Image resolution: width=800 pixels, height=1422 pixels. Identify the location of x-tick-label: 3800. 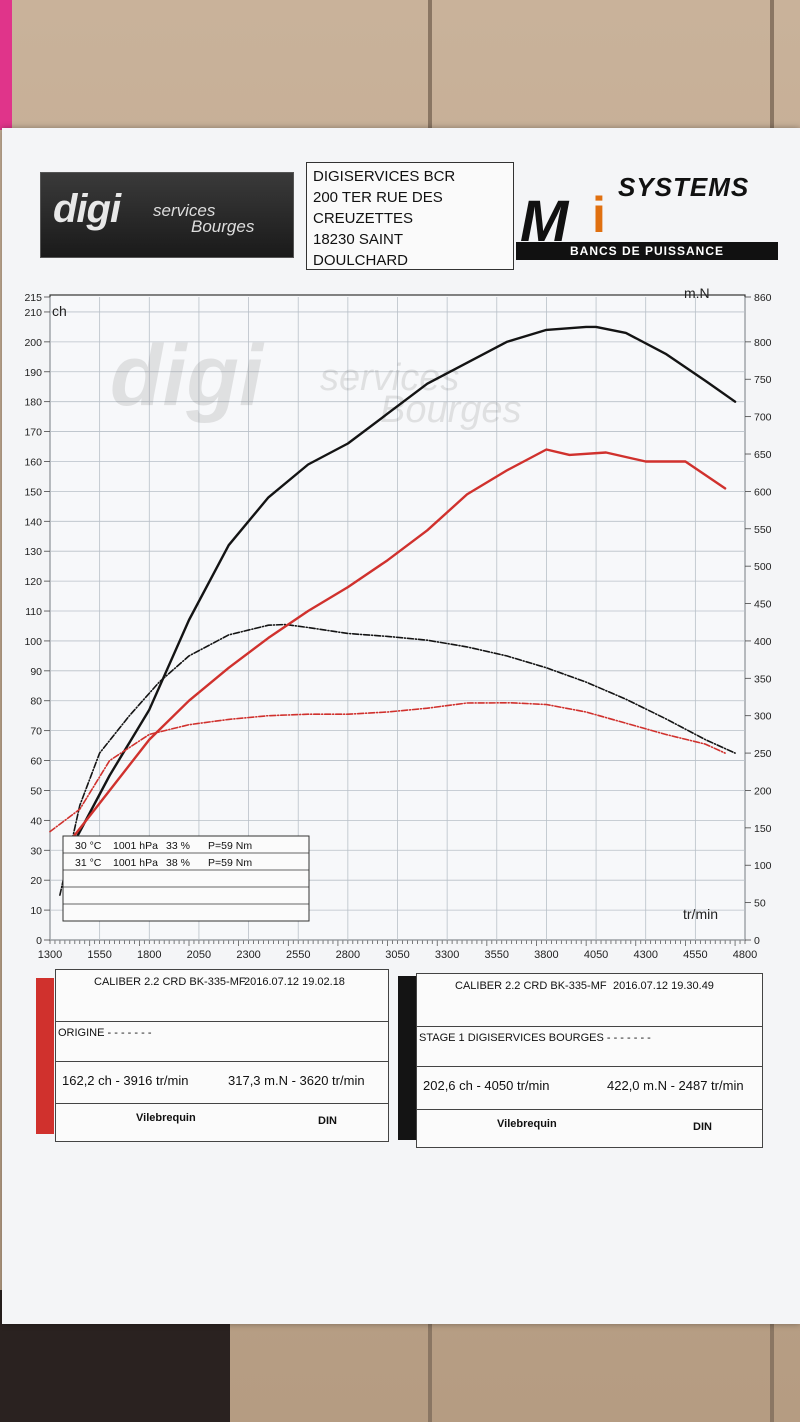
(546, 955).